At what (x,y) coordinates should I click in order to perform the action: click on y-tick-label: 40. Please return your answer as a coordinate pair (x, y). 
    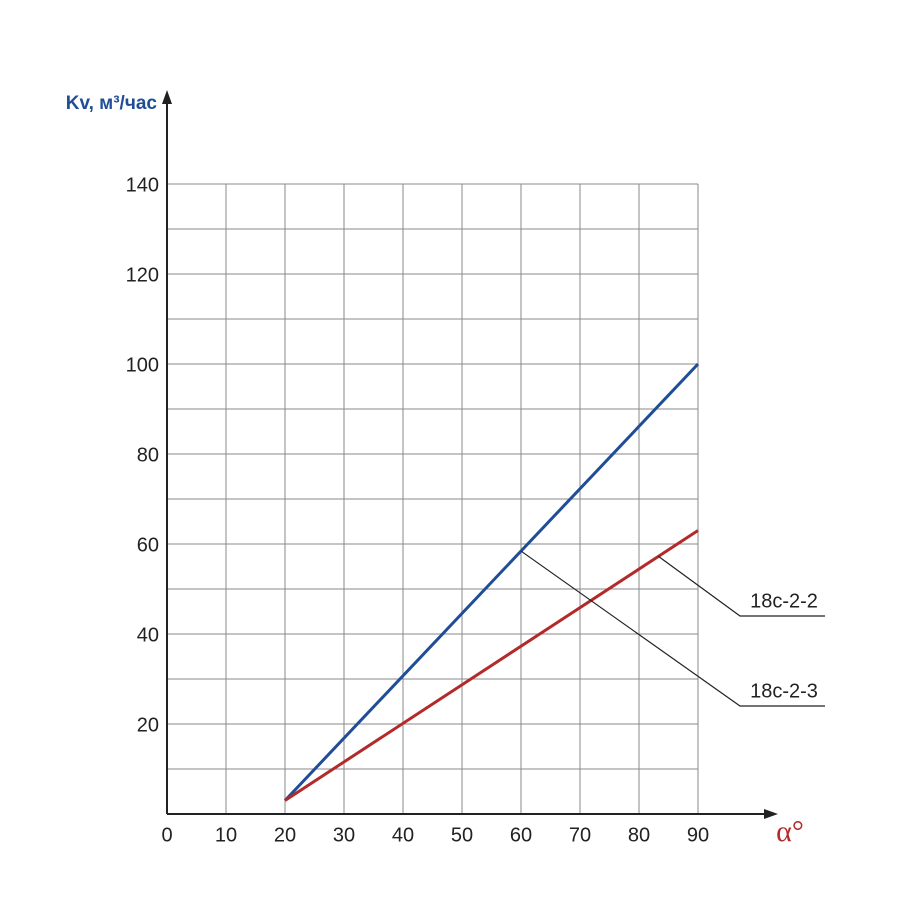
    Looking at the image, I should click on (148, 635).